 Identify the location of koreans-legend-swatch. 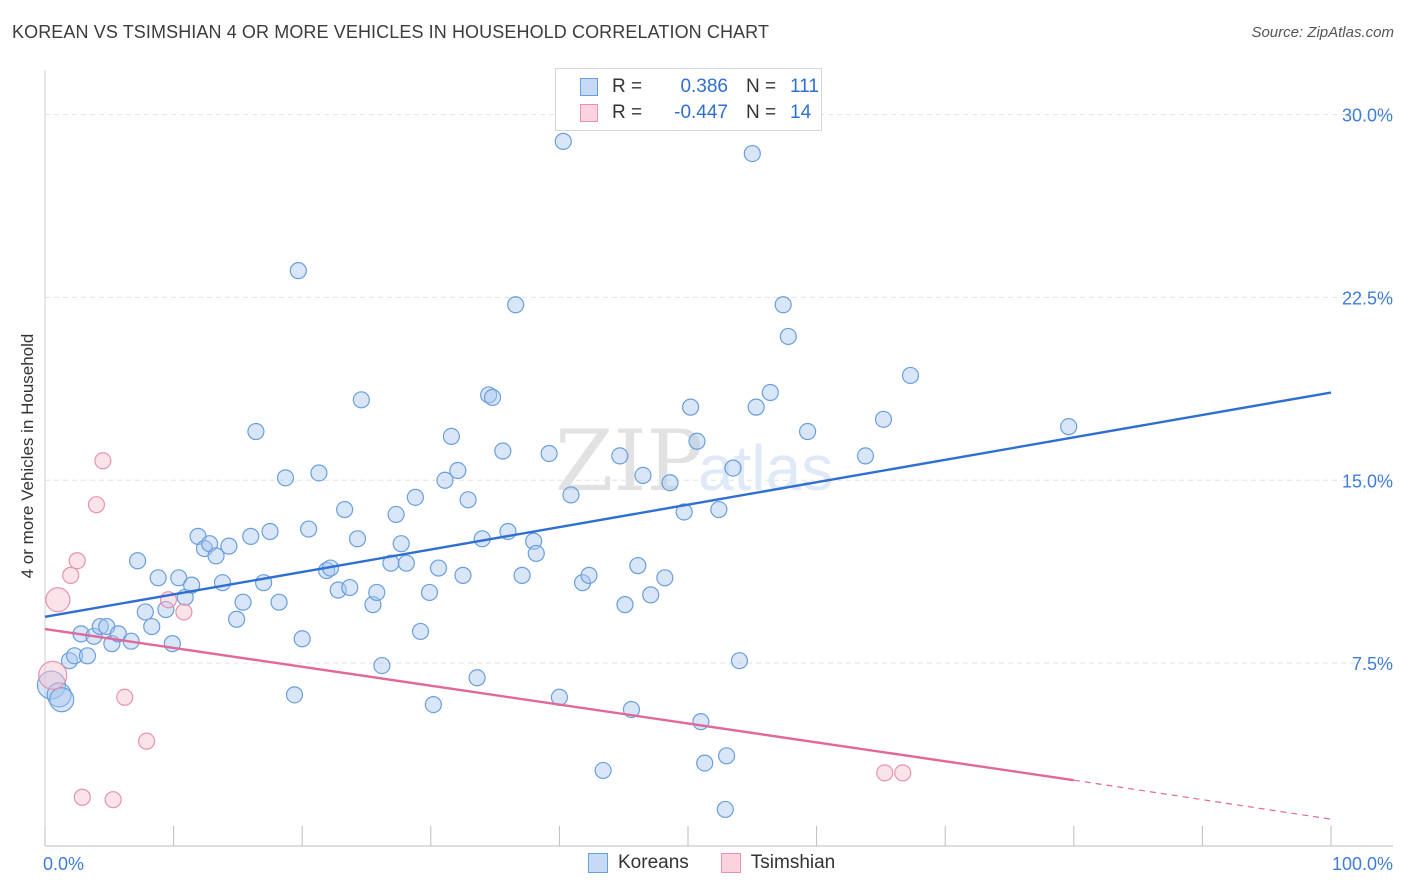
(598, 863).